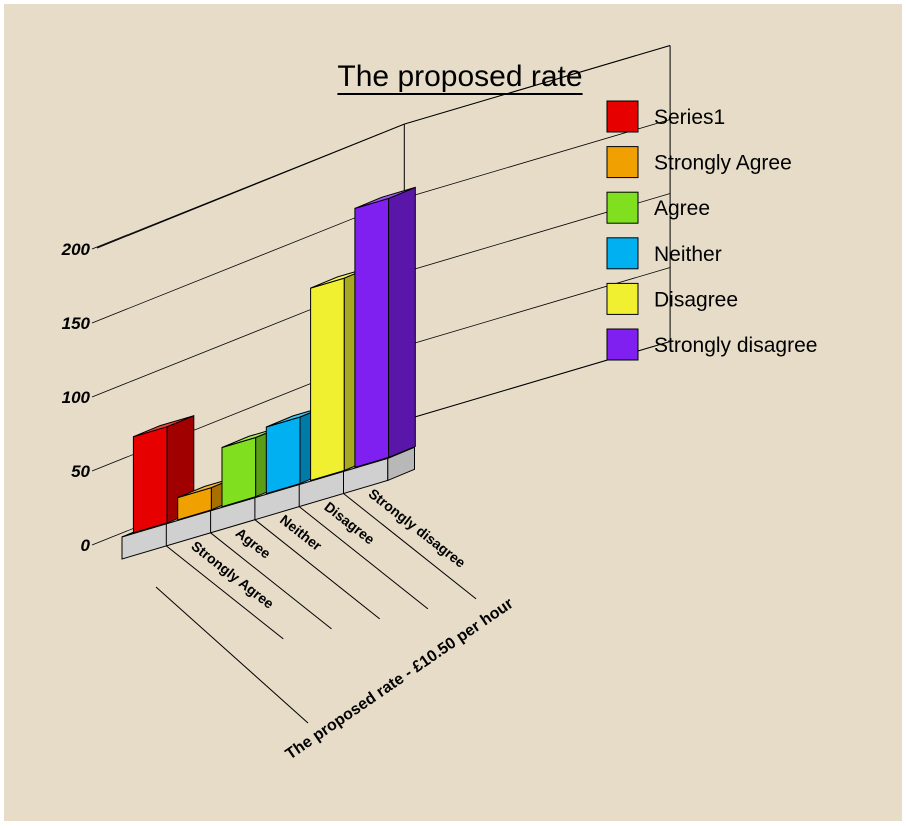  Describe the element at coordinates (459, 76) in the screenshot. I see `chart-title: The proposed rate` at that location.